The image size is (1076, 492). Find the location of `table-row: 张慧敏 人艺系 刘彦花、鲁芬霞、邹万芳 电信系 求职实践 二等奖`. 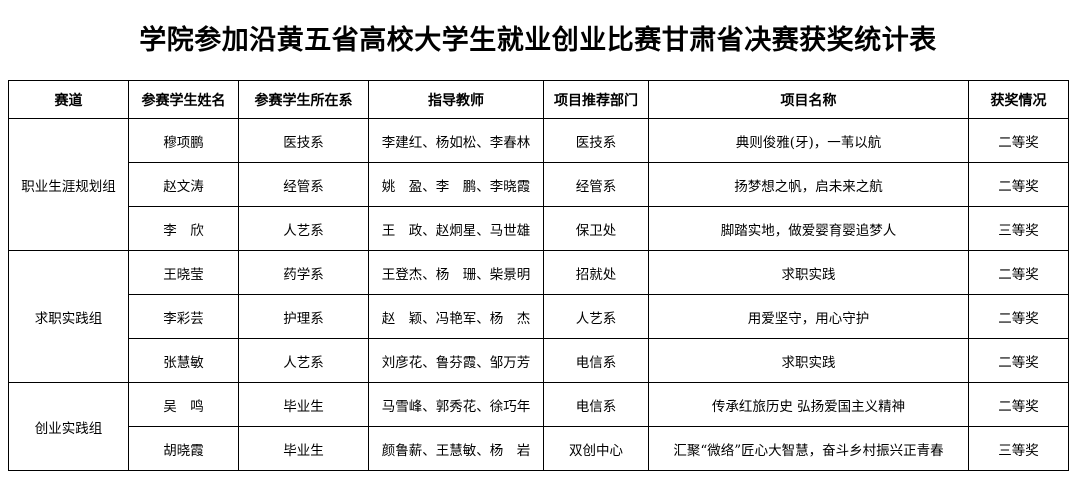

table-row: 张慧敏 人艺系 刘彦花、鲁芬霞、邹万芳 电信系 求职实践 二等奖 is located at coordinates (539, 360).